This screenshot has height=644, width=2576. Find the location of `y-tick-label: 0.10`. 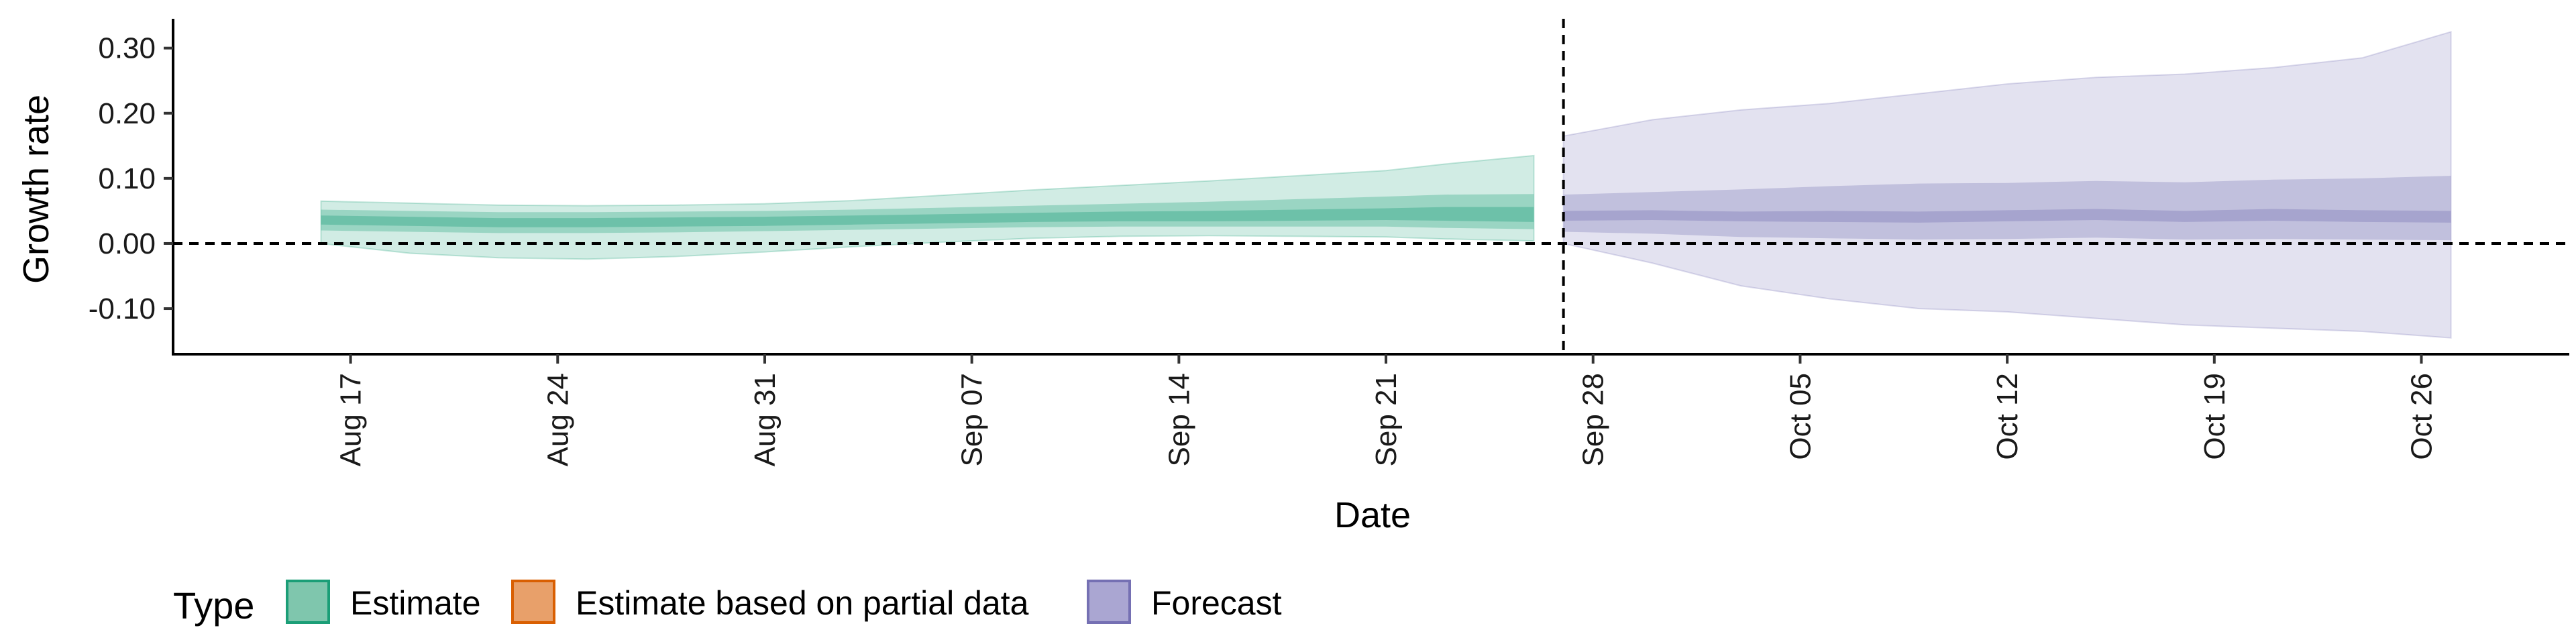

y-tick-label: 0.10 is located at coordinates (127, 178).